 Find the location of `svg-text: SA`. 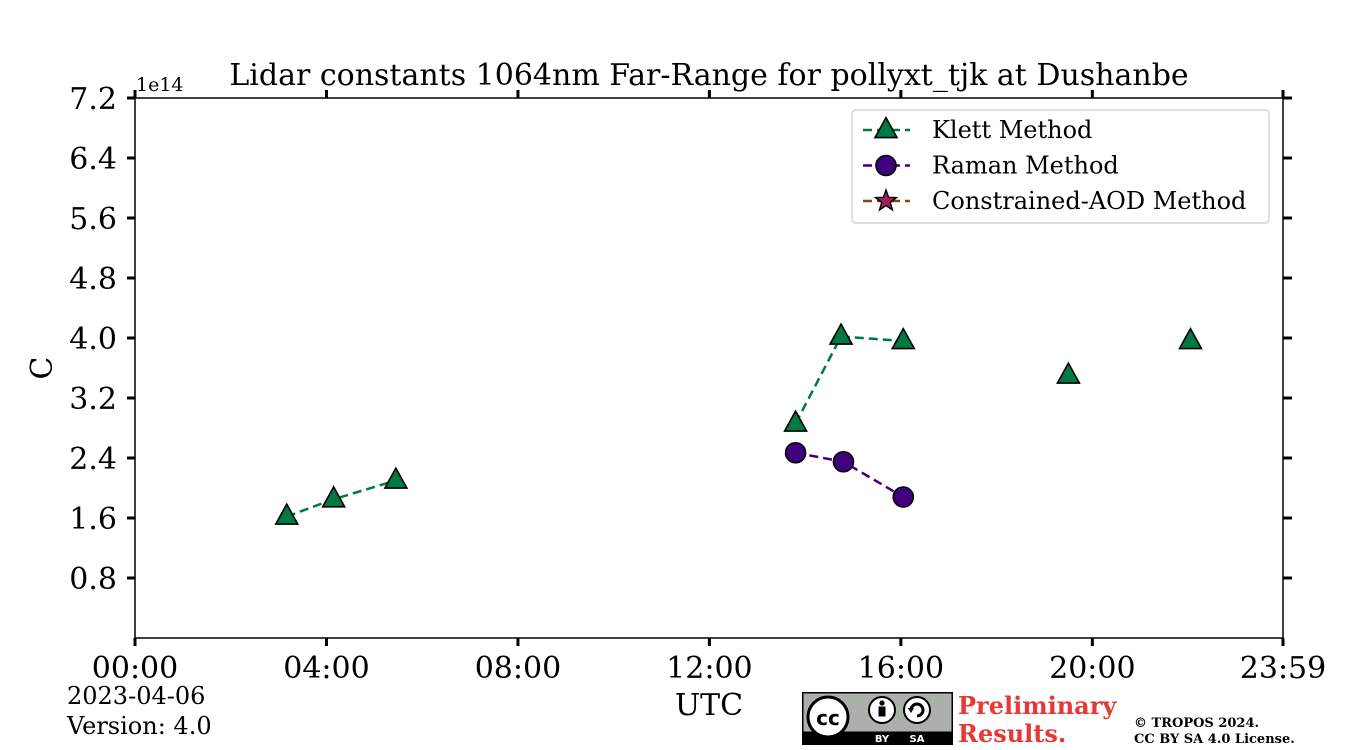

svg-text: SA is located at coordinates (917, 739).